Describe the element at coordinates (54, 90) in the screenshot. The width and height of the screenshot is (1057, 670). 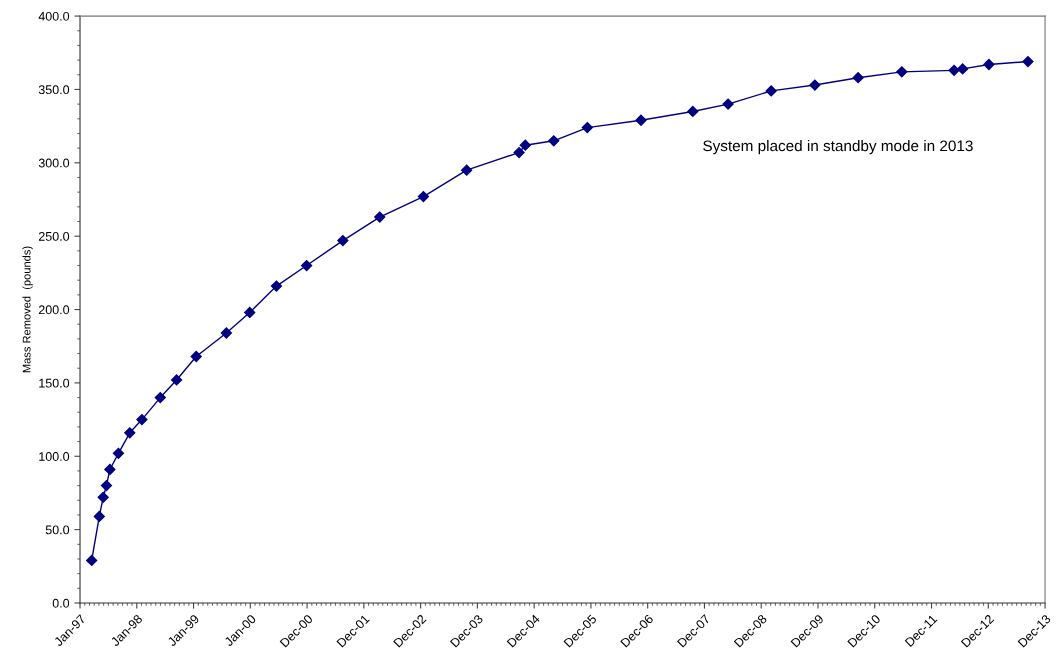
I see `y-tick-label: 350.0` at that location.